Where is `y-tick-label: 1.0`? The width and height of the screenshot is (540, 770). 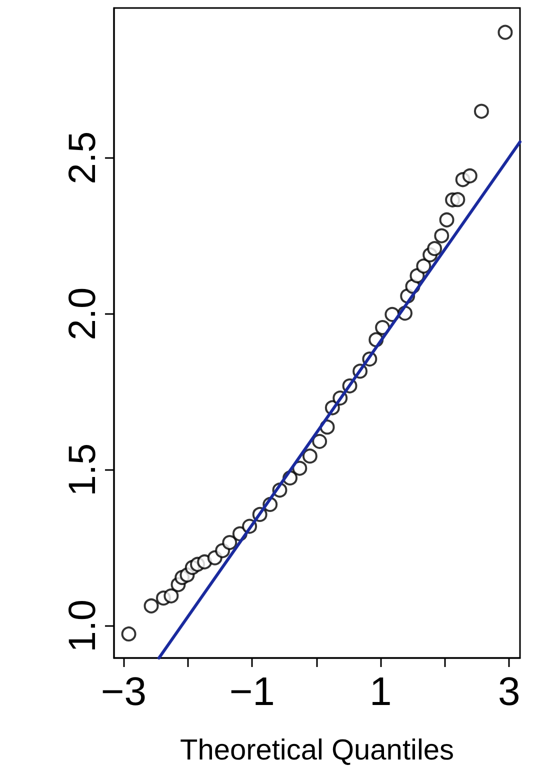 y-tick-label: 1.0 is located at coordinates (83, 625).